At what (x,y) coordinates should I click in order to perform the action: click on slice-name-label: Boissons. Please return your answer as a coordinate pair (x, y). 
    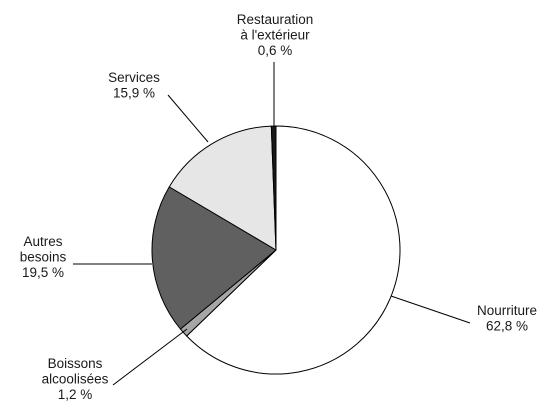
    Looking at the image, I should click on (75, 363).